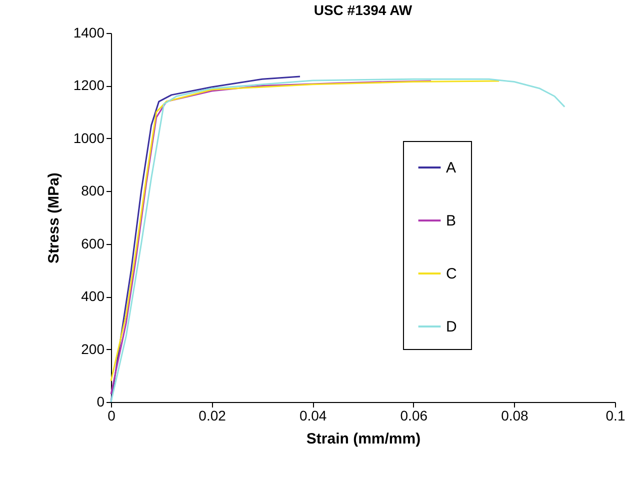 The width and height of the screenshot is (639, 477). What do you see at coordinates (89, 138) in the screenshot?
I see `y-tick-label: 1000` at bounding box center [89, 138].